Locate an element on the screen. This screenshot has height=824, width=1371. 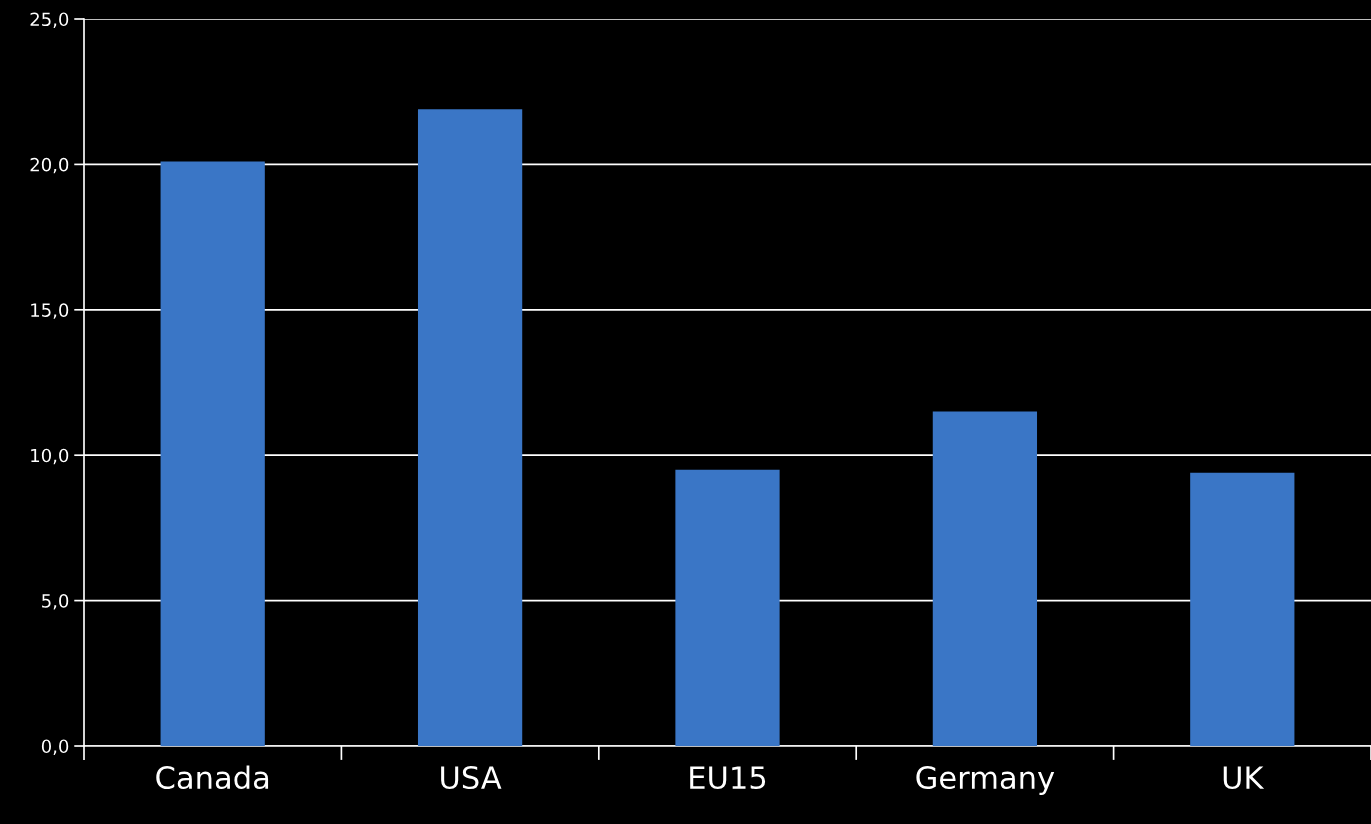
x-tick-label: EU15 is located at coordinates (728, 778).